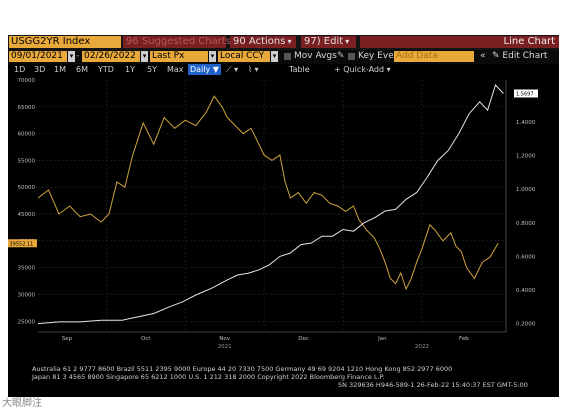 Image resolution: width=568 pixels, height=414 pixels. Describe the element at coordinates (526, 291) in the screenshot. I see `right-tick-label: 0.4000` at that location.